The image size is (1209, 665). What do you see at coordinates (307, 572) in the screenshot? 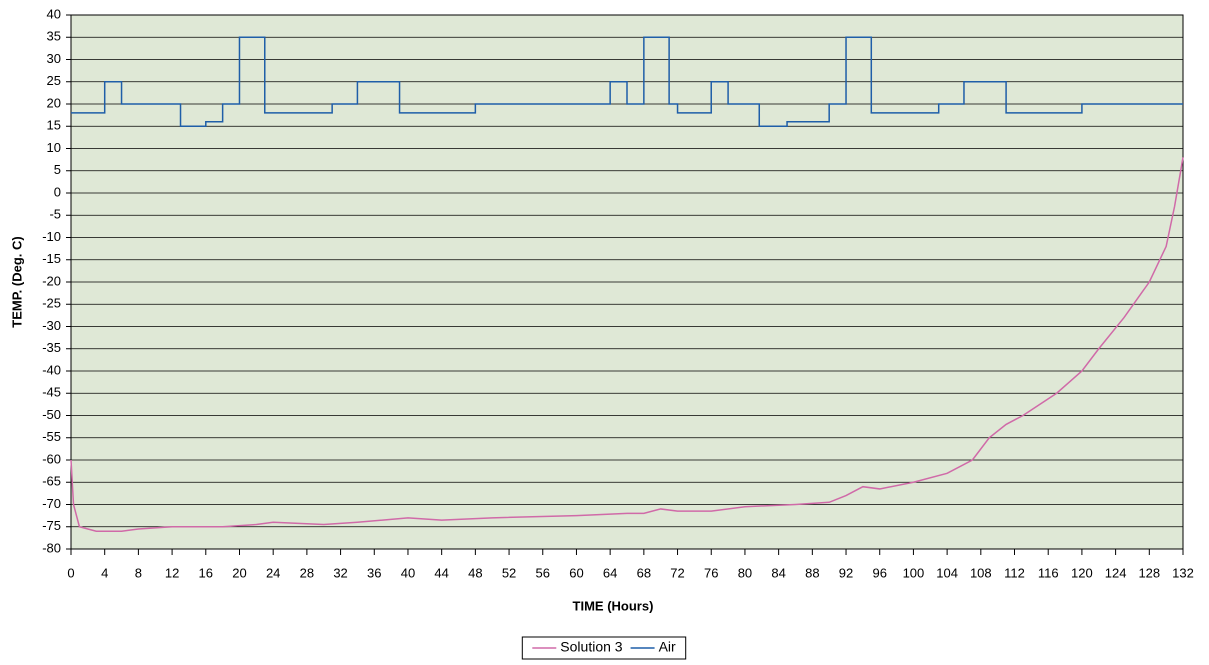
I see `x-tick-label: 28` at bounding box center [307, 572].